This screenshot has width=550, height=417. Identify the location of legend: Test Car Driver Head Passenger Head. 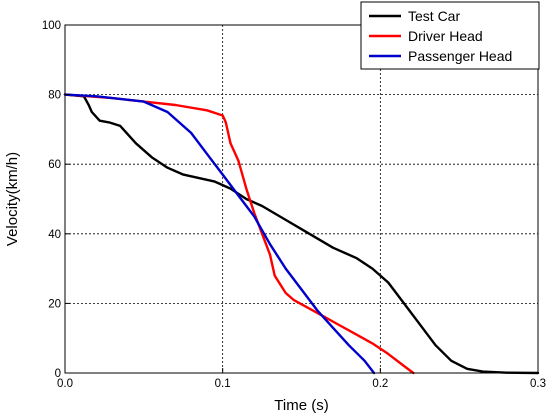
(450, 35).